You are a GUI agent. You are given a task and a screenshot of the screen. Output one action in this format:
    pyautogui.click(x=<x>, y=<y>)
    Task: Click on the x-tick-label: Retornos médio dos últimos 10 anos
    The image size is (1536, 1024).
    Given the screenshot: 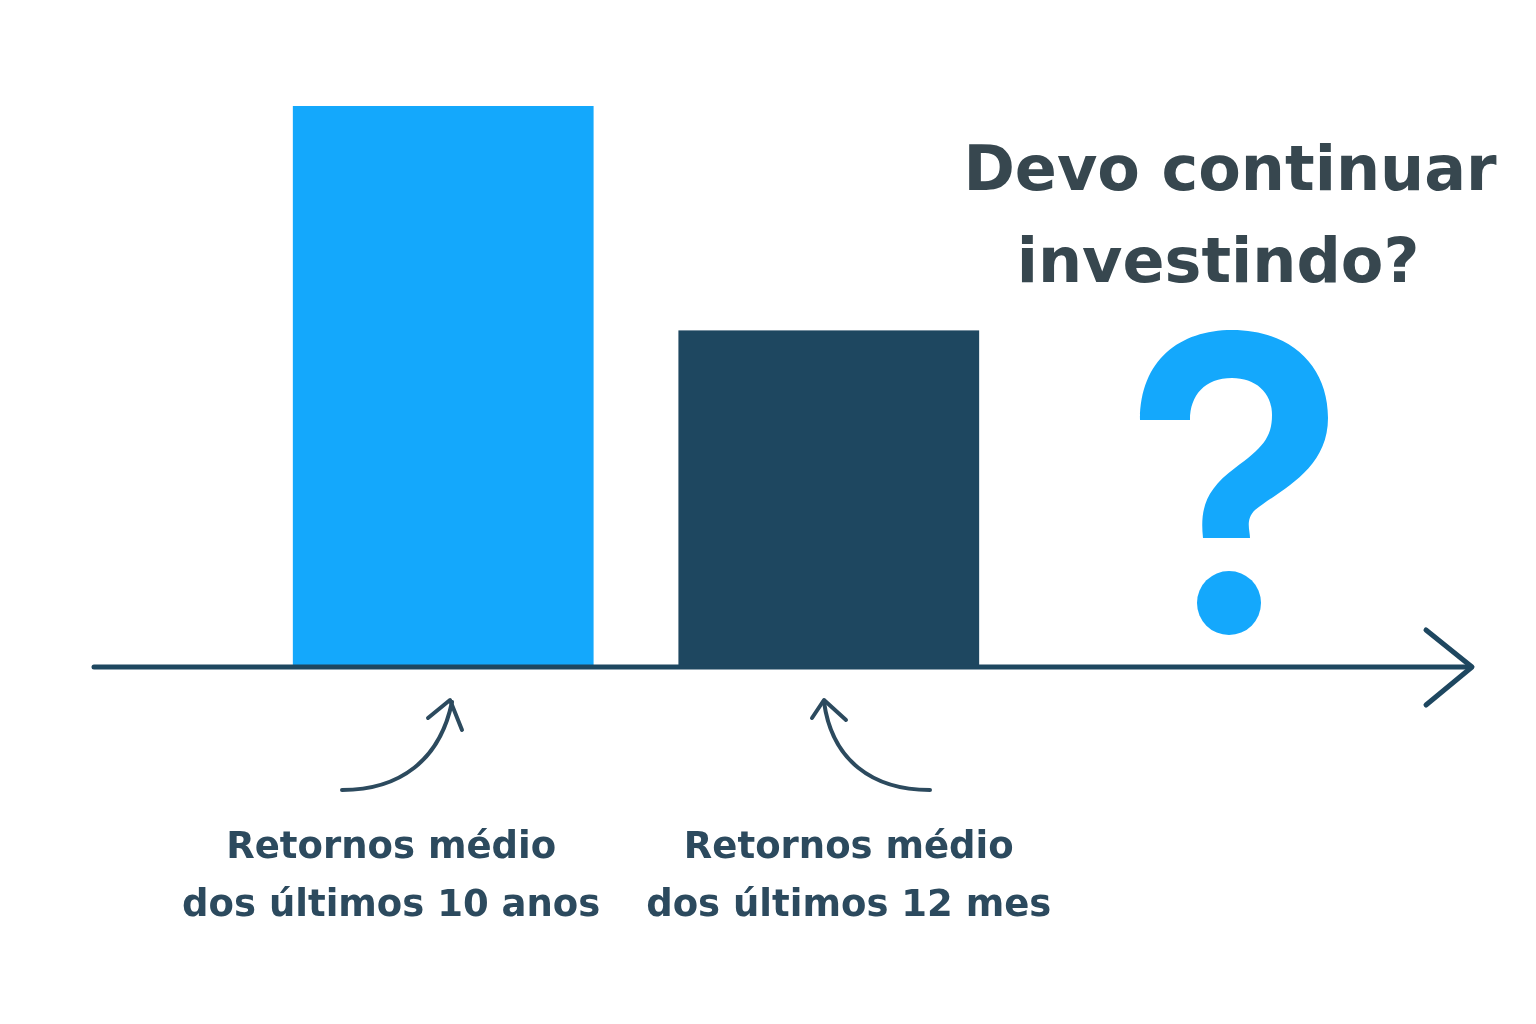 What is the action you would take?
    pyautogui.click(x=391, y=874)
    